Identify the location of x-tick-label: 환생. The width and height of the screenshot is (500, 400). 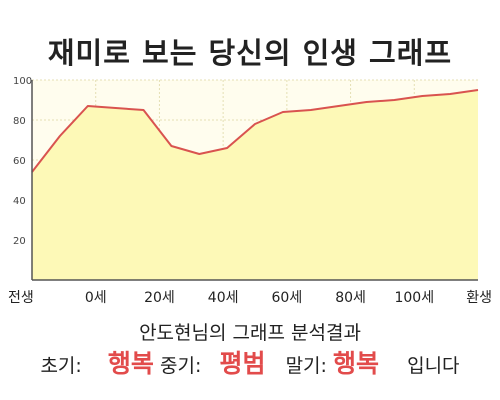
(479, 298).